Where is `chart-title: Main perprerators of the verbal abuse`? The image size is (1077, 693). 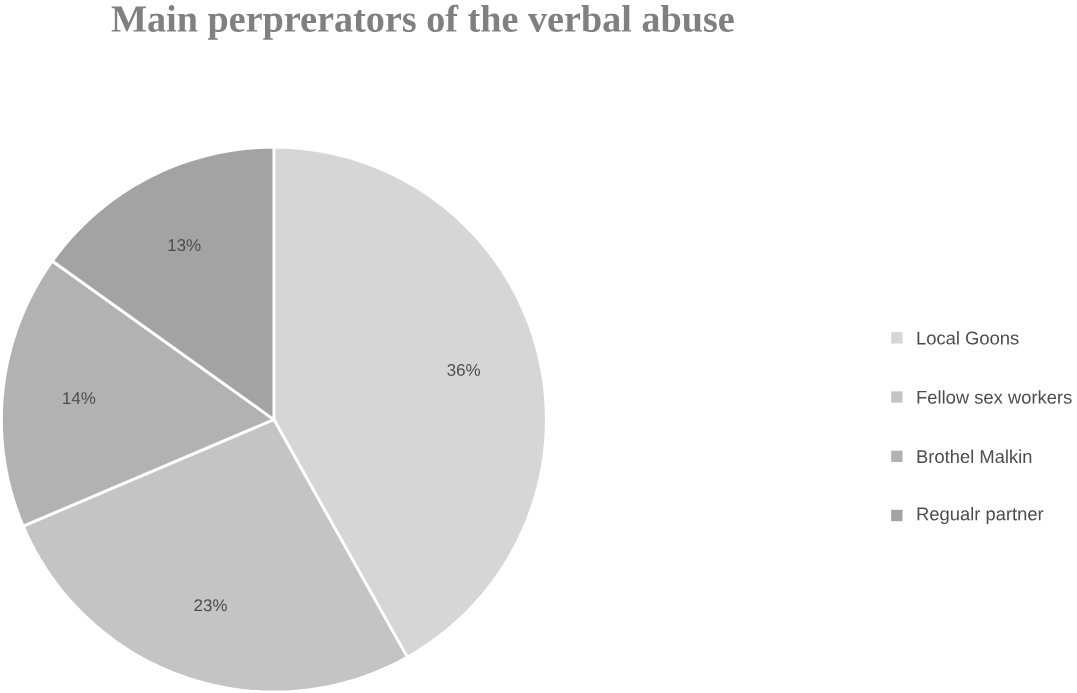
chart-title: Main perprerators of the verbal abuse is located at coordinates (422, 22).